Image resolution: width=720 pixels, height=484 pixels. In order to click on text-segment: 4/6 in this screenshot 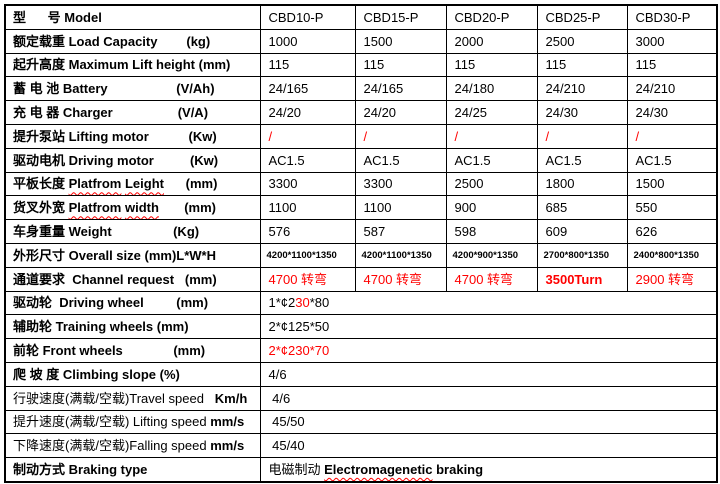, I will do `click(277, 374)`.